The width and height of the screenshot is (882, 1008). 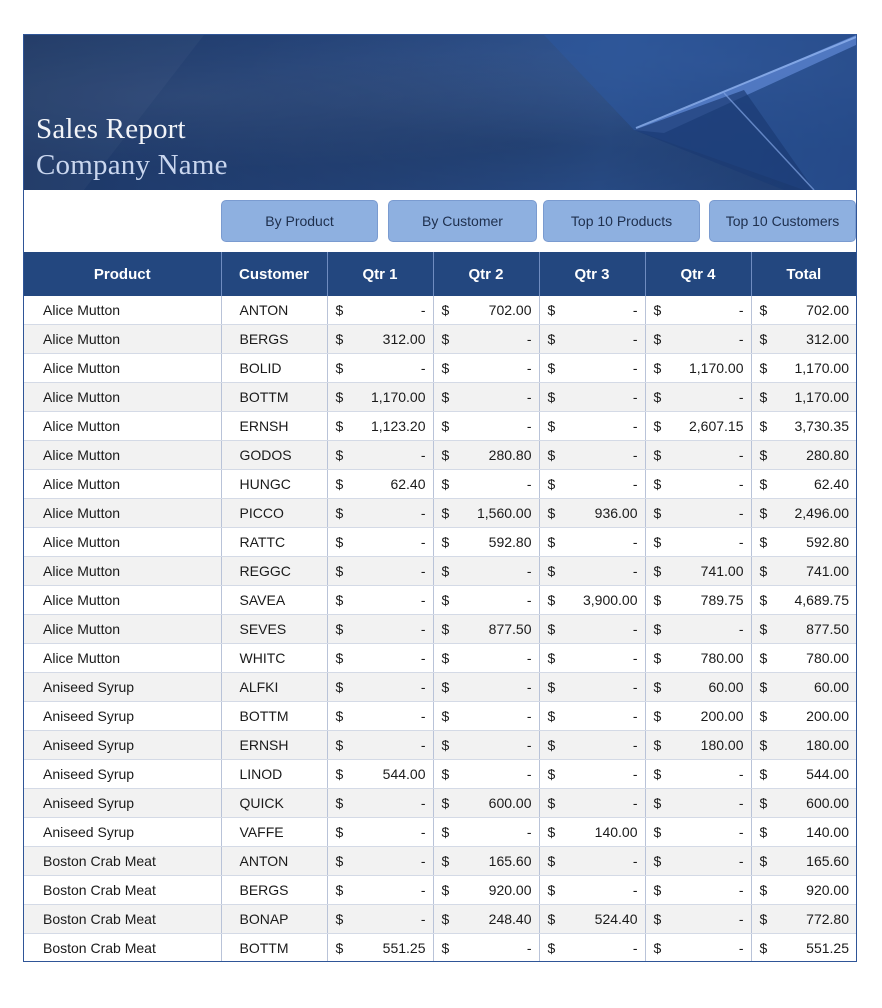 What do you see at coordinates (380, 397) in the screenshot?
I see `qtr1-cell: $1,170.00` at bounding box center [380, 397].